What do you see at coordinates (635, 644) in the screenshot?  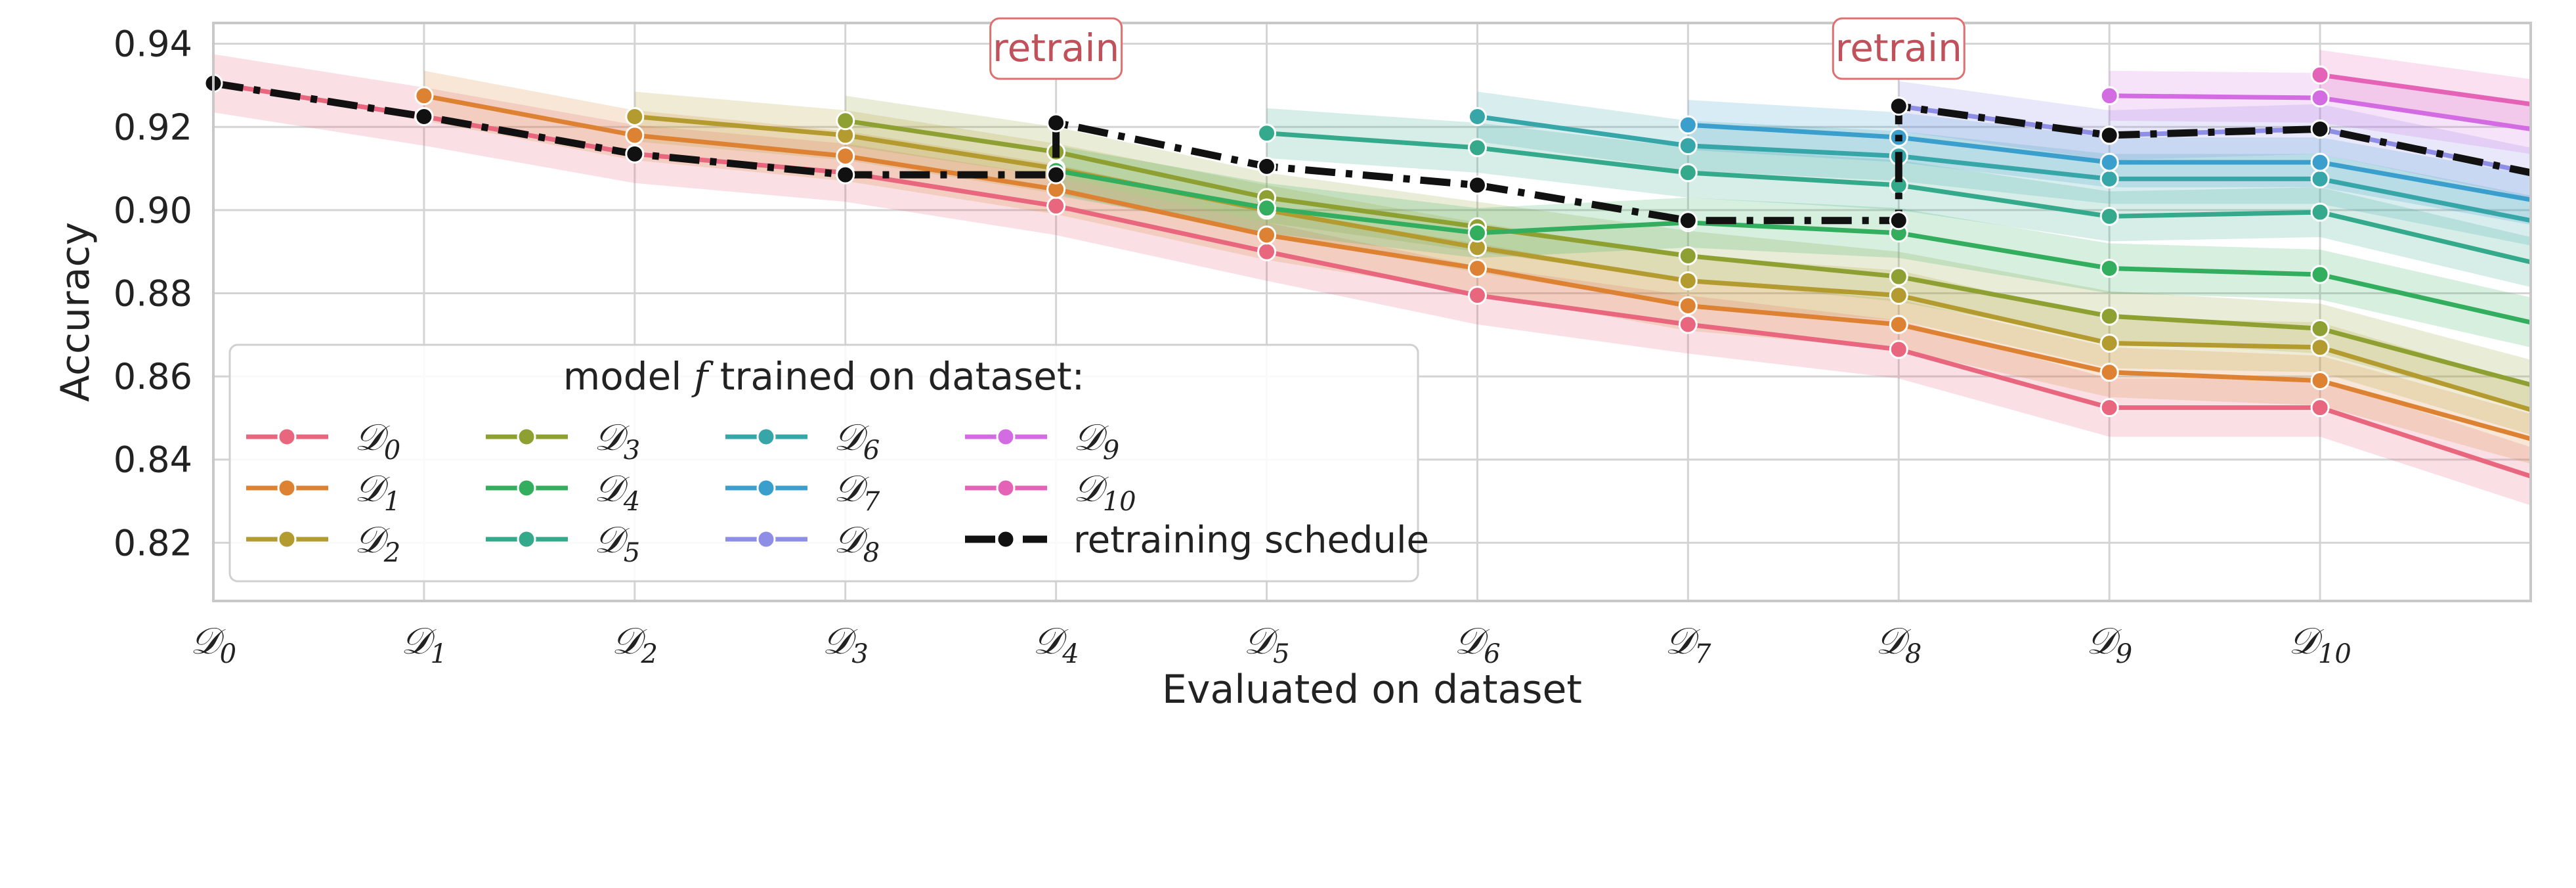 I see `x-tick-label: 𝒟2` at bounding box center [635, 644].